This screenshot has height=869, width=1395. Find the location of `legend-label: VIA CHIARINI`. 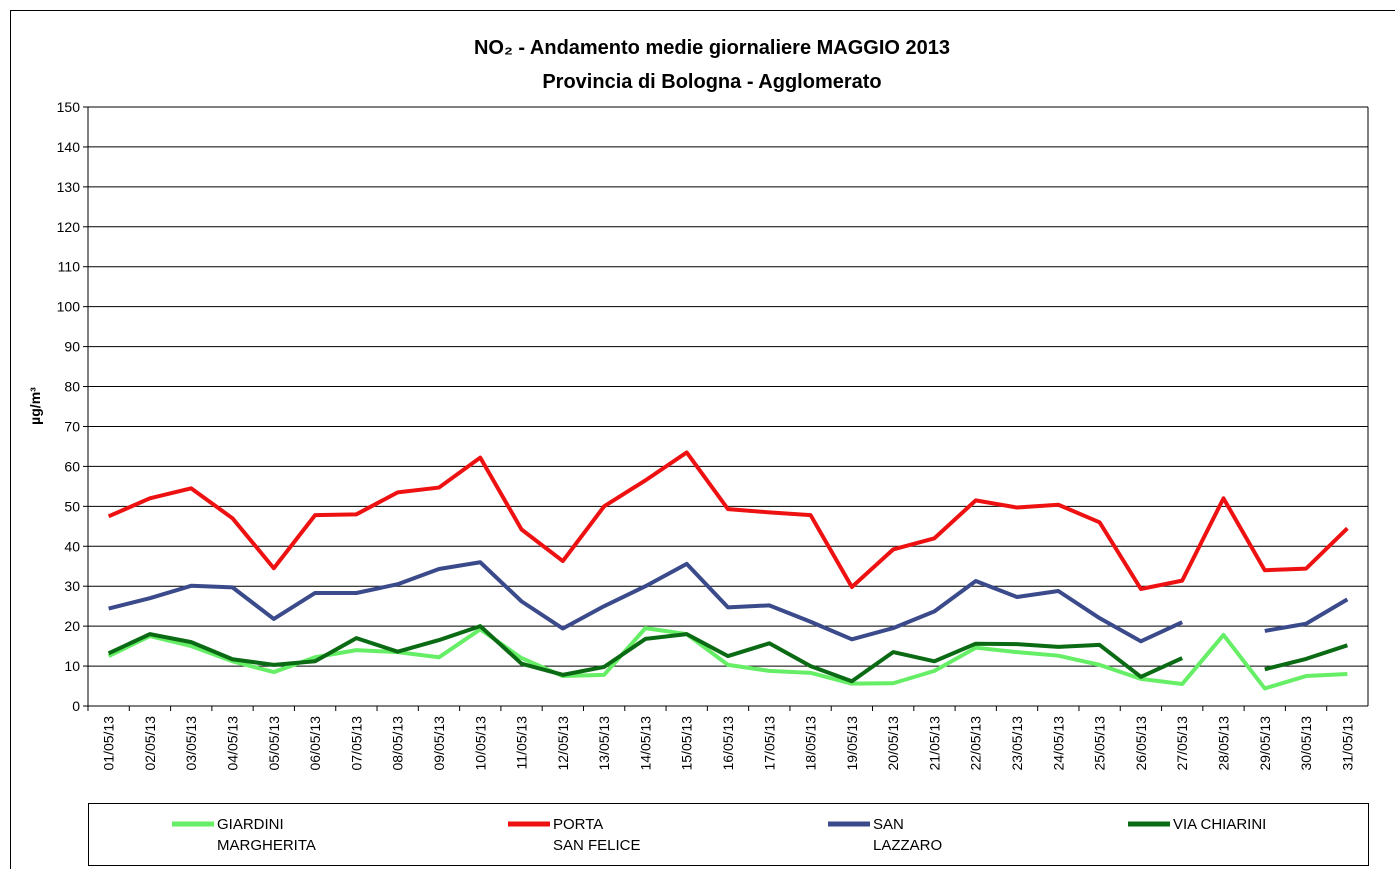

legend-label: VIA CHIARINI is located at coordinates (1219, 824).